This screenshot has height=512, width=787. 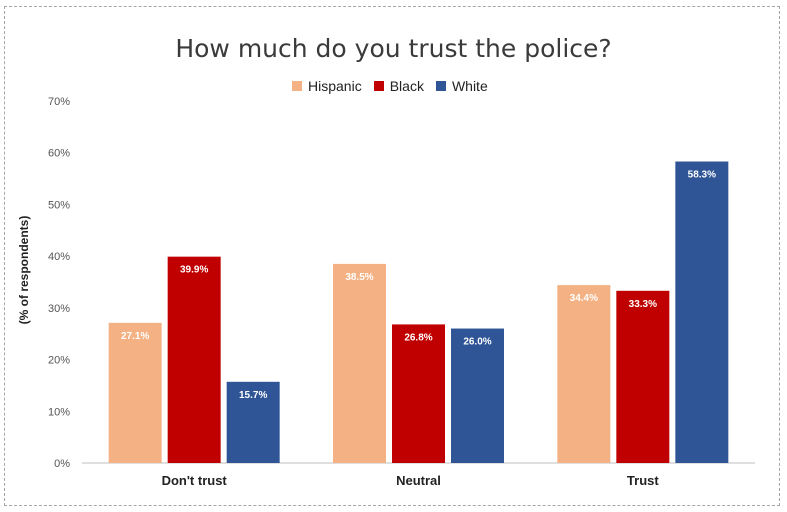 What do you see at coordinates (359, 277) in the screenshot?
I see `data-label-hispanic: 38.5%` at bounding box center [359, 277].